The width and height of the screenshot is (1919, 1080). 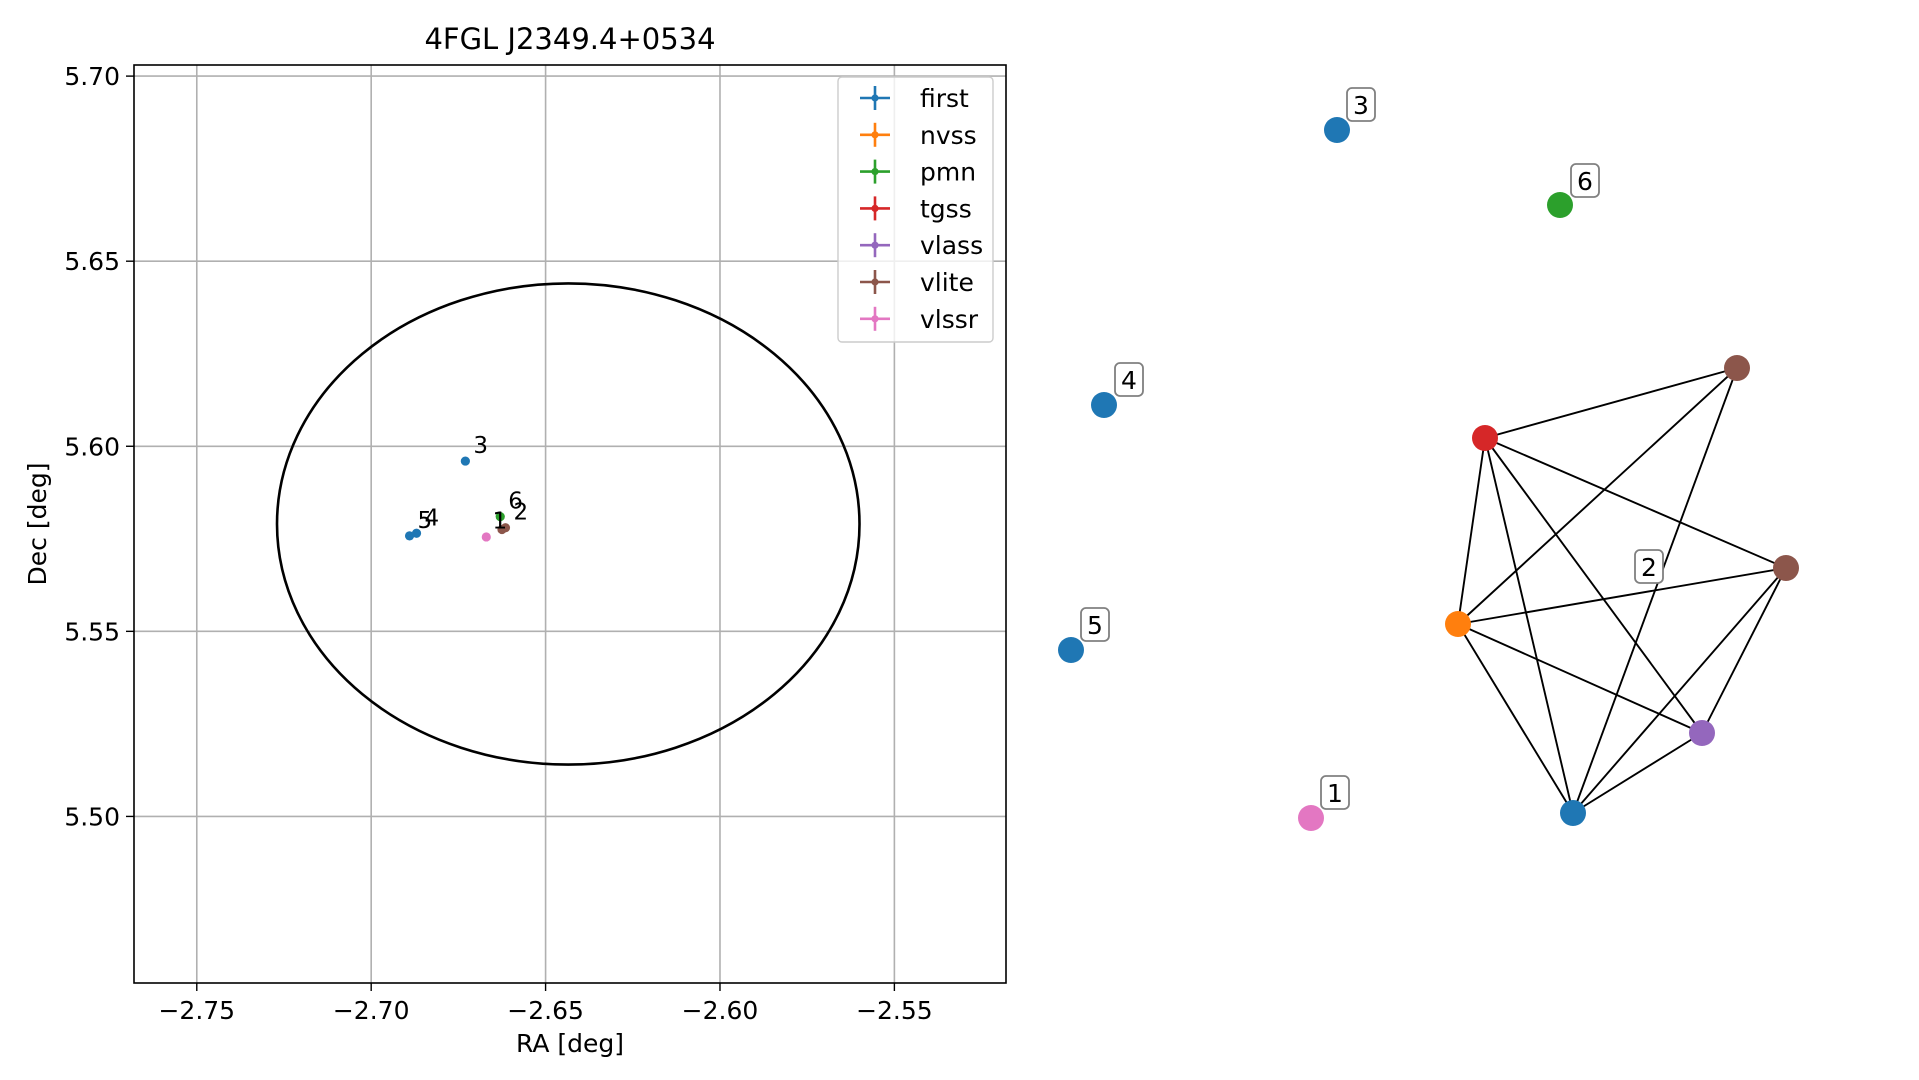 I want to click on point-pmn, so click(x=500, y=516).